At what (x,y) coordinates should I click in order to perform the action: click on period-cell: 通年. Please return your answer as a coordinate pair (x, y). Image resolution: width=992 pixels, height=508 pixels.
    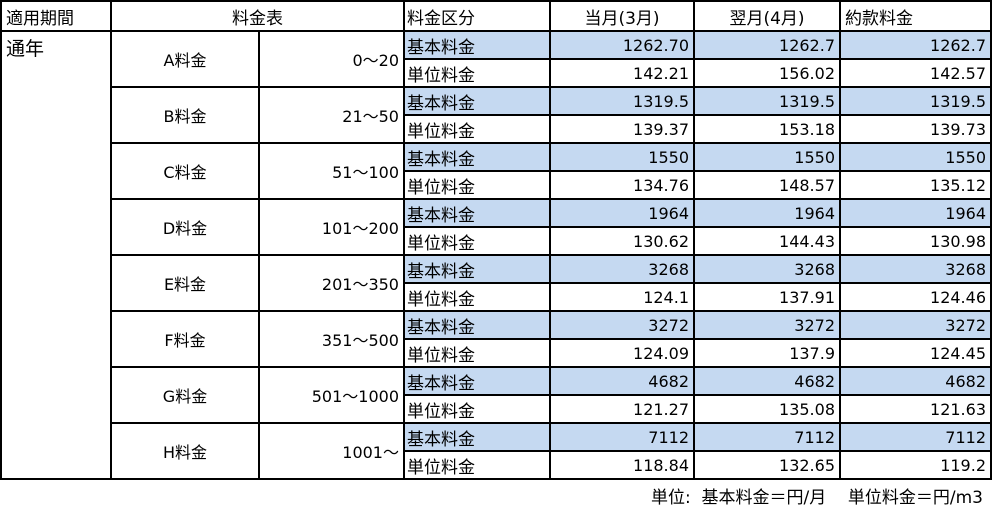
    Looking at the image, I should click on (56, 255).